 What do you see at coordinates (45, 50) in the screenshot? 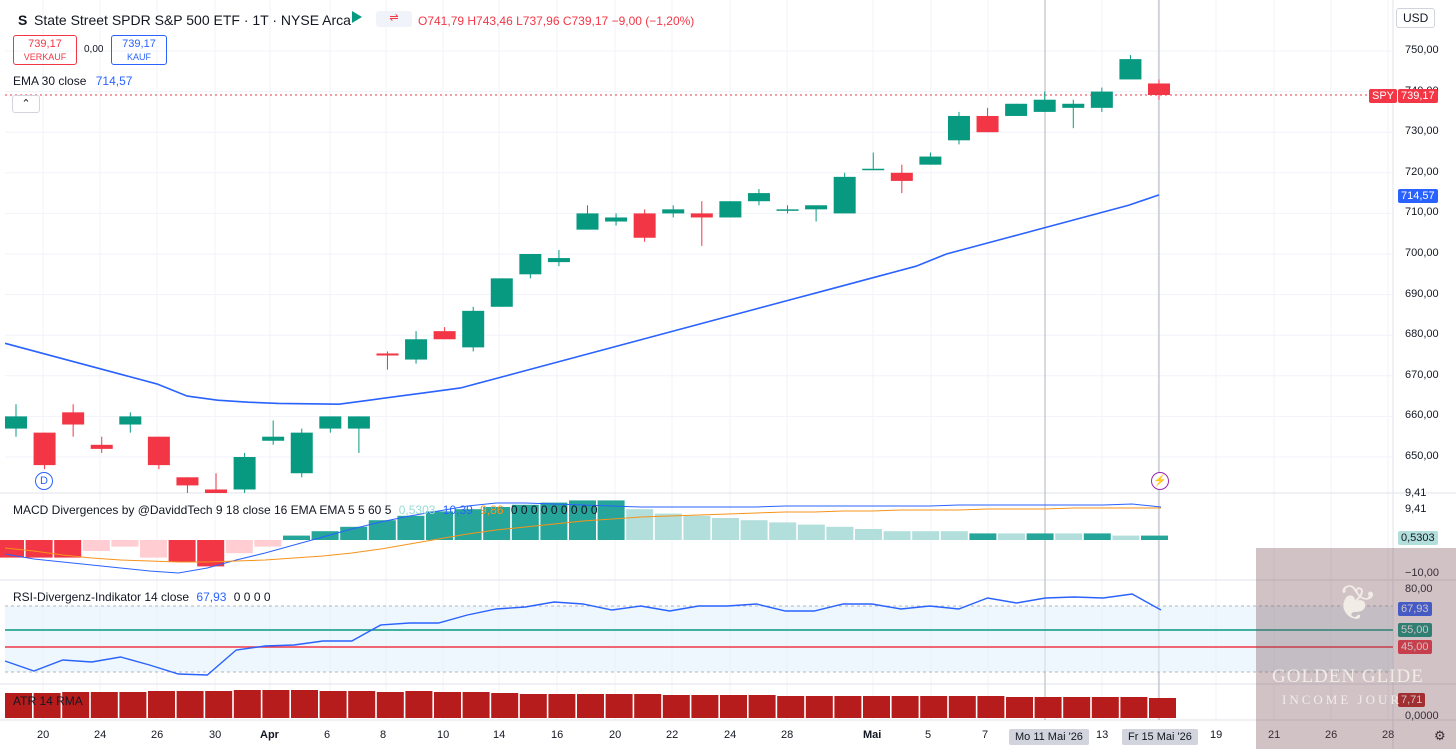
I see `sell-button: 739,17 VERKAUF` at bounding box center [45, 50].